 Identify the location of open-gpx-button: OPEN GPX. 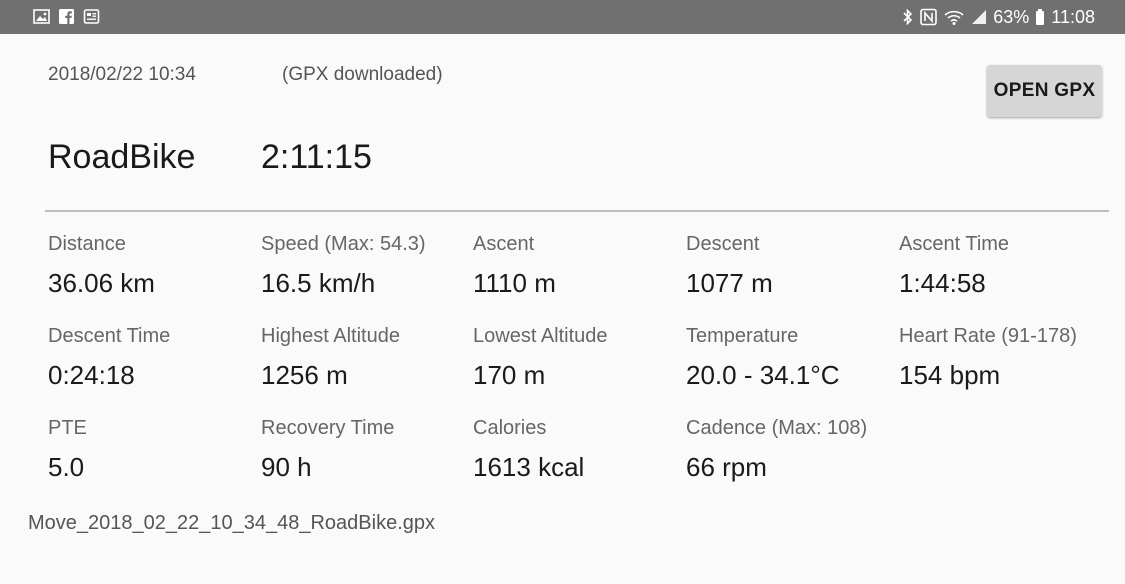
(1044, 91).